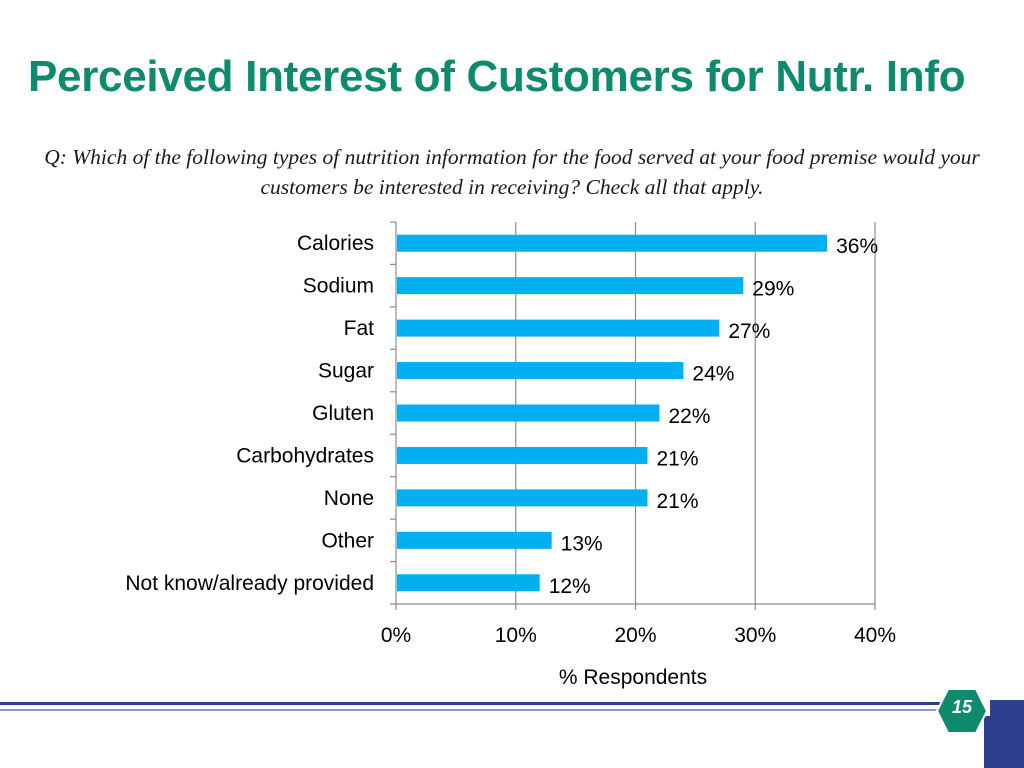 The height and width of the screenshot is (768, 1024). Describe the element at coordinates (635, 635) in the screenshot. I see `x-tick-label: 20%` at that location.